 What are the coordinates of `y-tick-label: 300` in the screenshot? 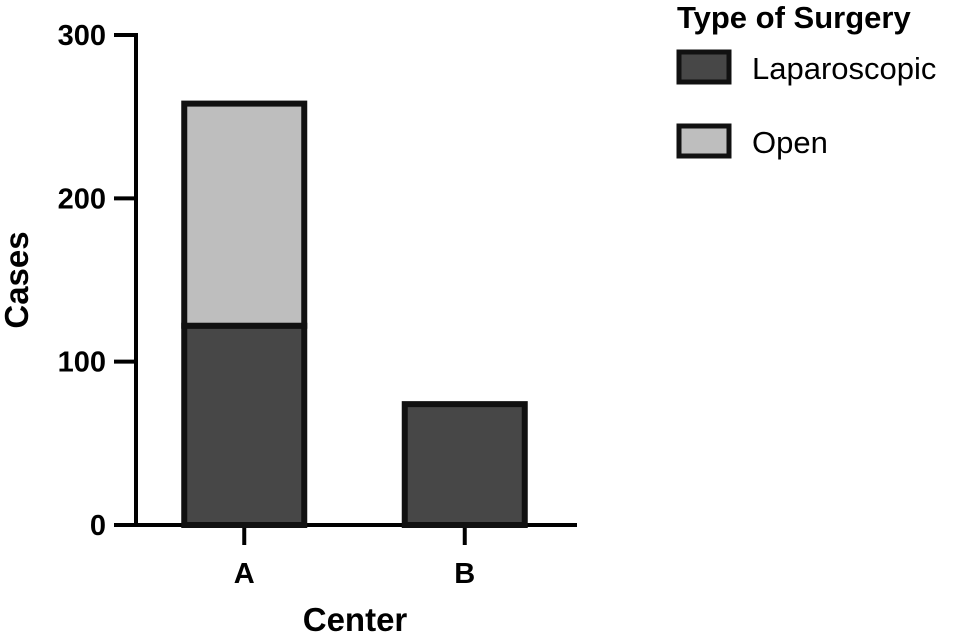 It's located at (82, 36).